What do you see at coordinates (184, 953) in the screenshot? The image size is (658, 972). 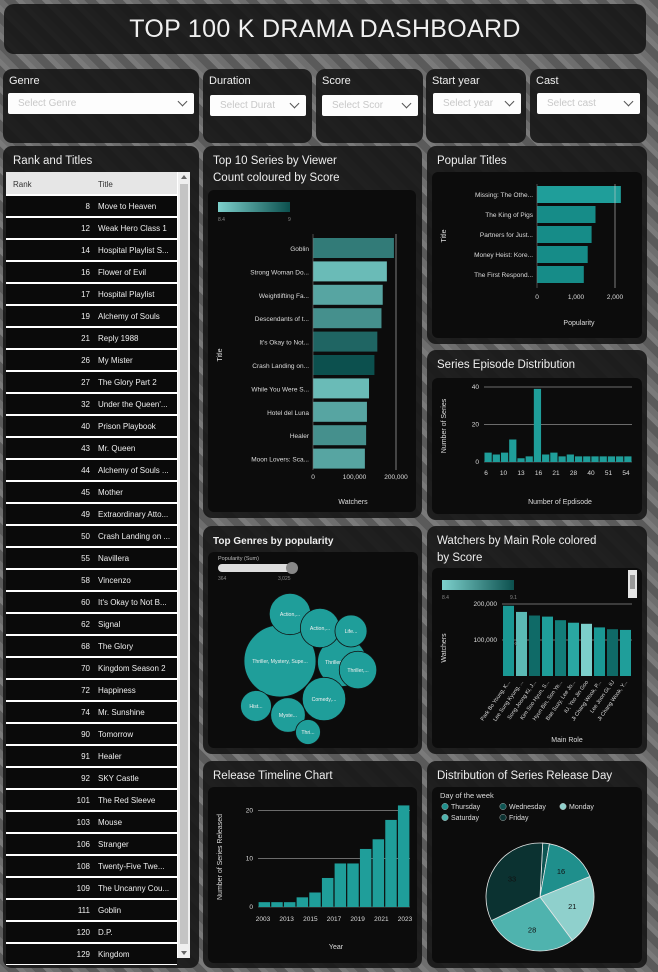 I see `scroll-down-icon` at bounding box center [184, 953].